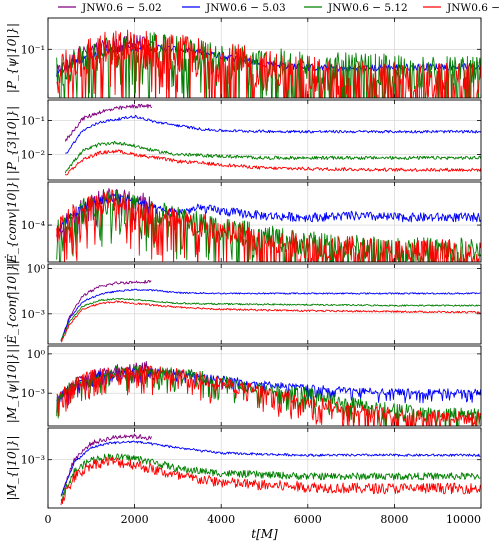 Image resolution: width=499 pixels, height=554 pixels. I want to click on legend-entry: JNW0.6 − 5.03, so click(234, 8).